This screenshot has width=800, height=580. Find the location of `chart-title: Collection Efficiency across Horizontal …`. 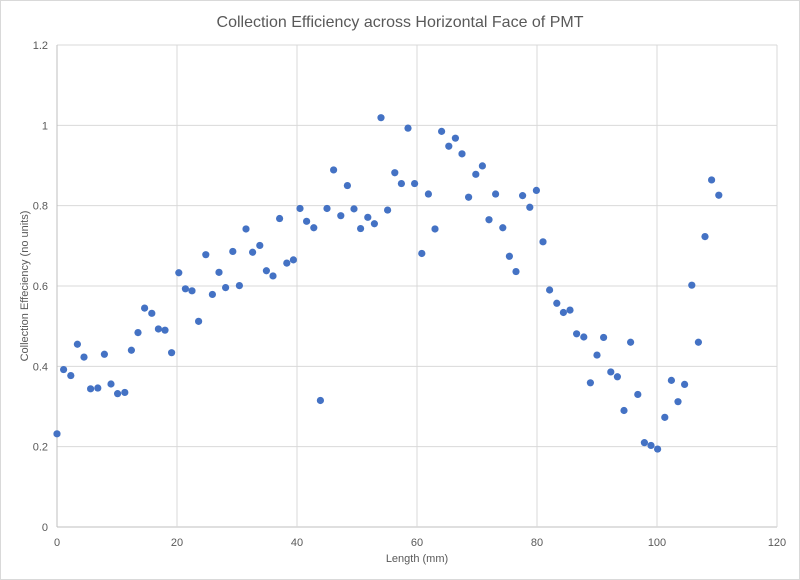

chart-title: Collection Efficiency across Horizontal … is located at coordinates (400, 22).